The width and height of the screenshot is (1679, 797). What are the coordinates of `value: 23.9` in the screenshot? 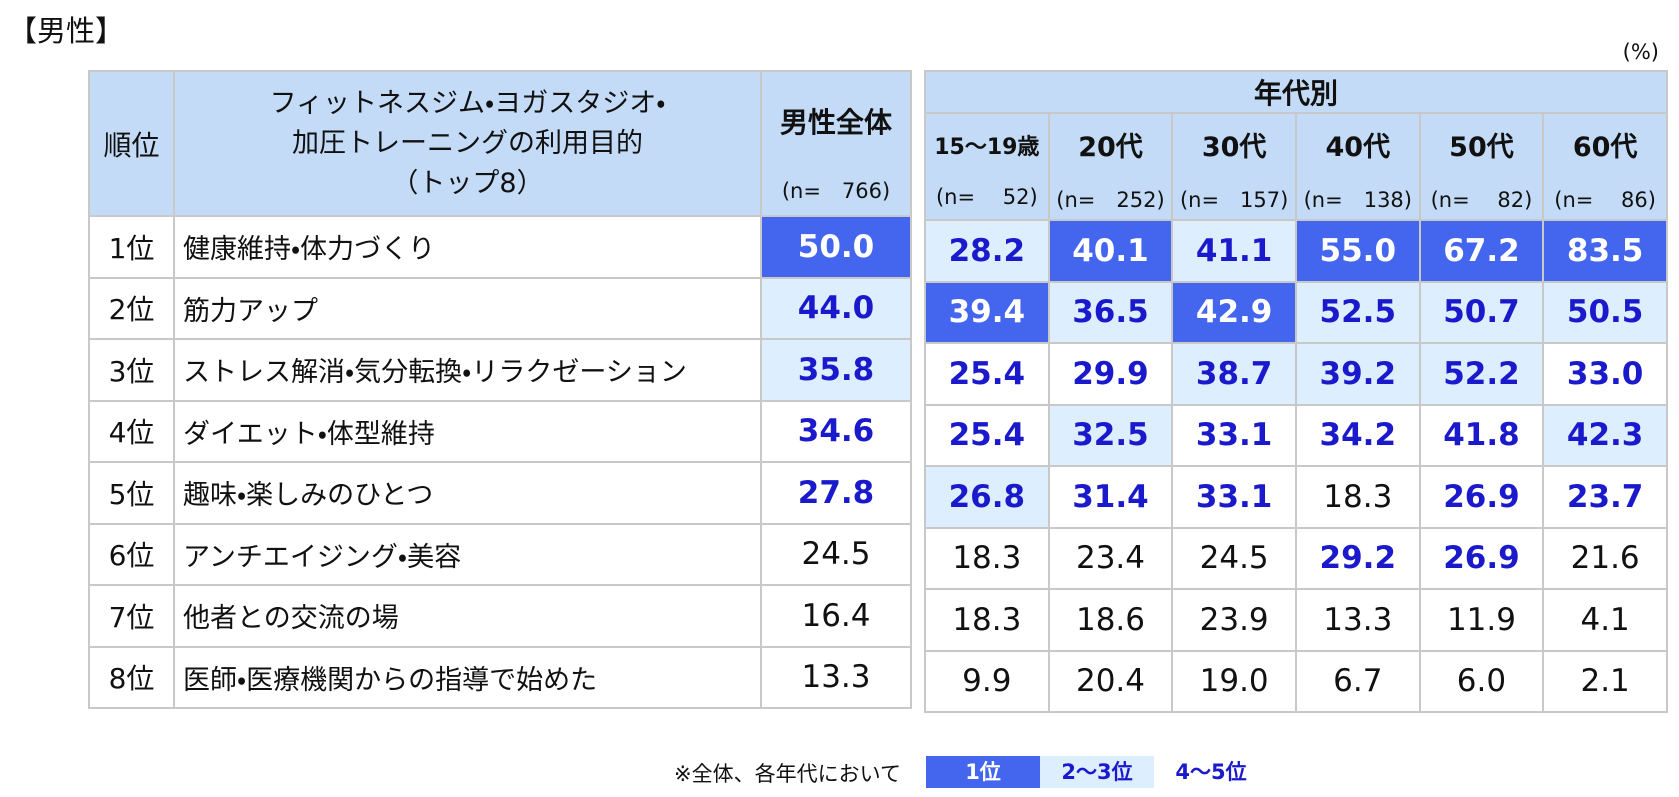 It's located at (1234, 620).